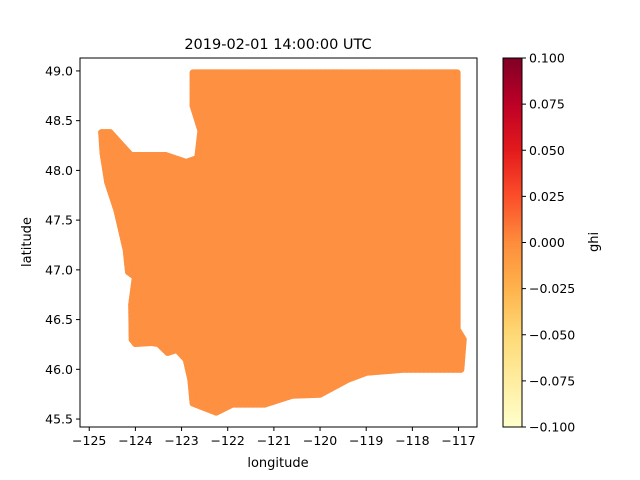 This screenshot has height=480, width=640. I want to click on y-tick-label: 45.5, so click(59, 419).